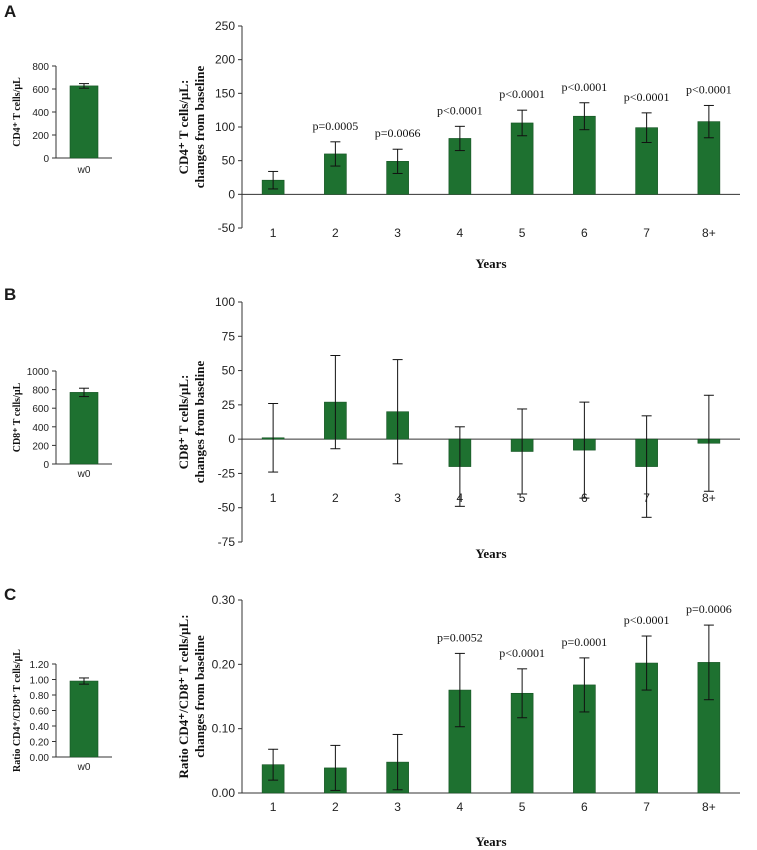 The height and width of the screenshot is (850, 757). I want to click on y-tick-label: 0.10, so click(224, 729).